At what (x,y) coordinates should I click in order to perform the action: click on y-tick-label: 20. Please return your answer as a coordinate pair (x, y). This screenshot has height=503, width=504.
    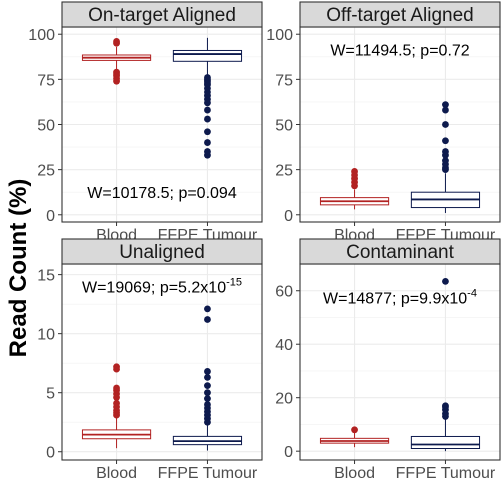
    Looking at the image, I should click on (284, 399).